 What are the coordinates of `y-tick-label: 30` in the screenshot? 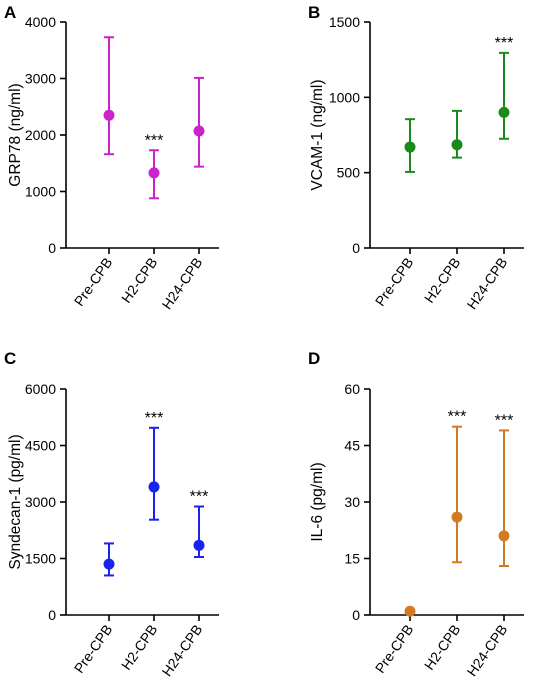 It's located at (352, 502).